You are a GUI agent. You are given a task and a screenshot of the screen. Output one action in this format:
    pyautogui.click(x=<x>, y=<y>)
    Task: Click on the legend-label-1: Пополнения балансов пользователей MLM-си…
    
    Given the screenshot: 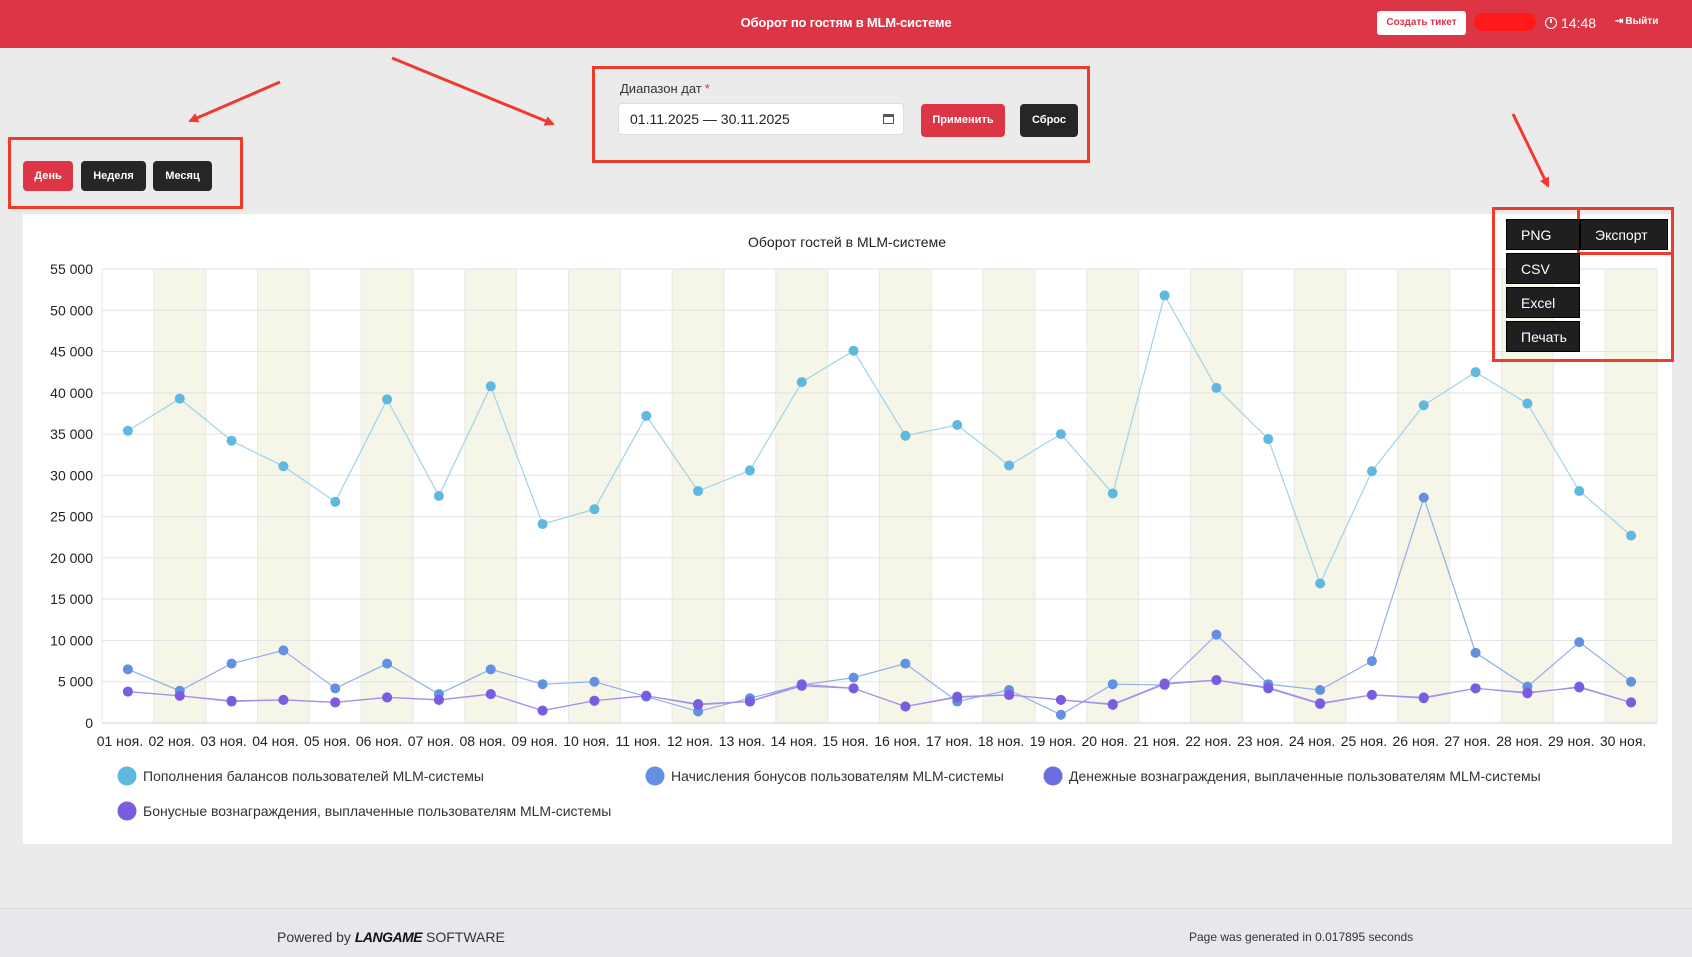 What is the action you would take?
    pyautogui.click(x=313, y=776)
    